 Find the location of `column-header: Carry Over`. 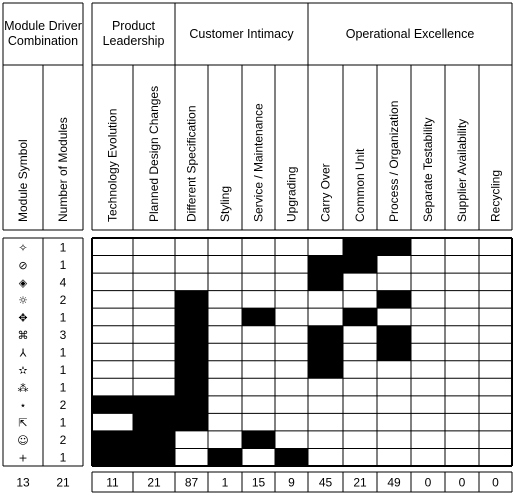

column-header: Carry Over is located at coordinates (326, 192).